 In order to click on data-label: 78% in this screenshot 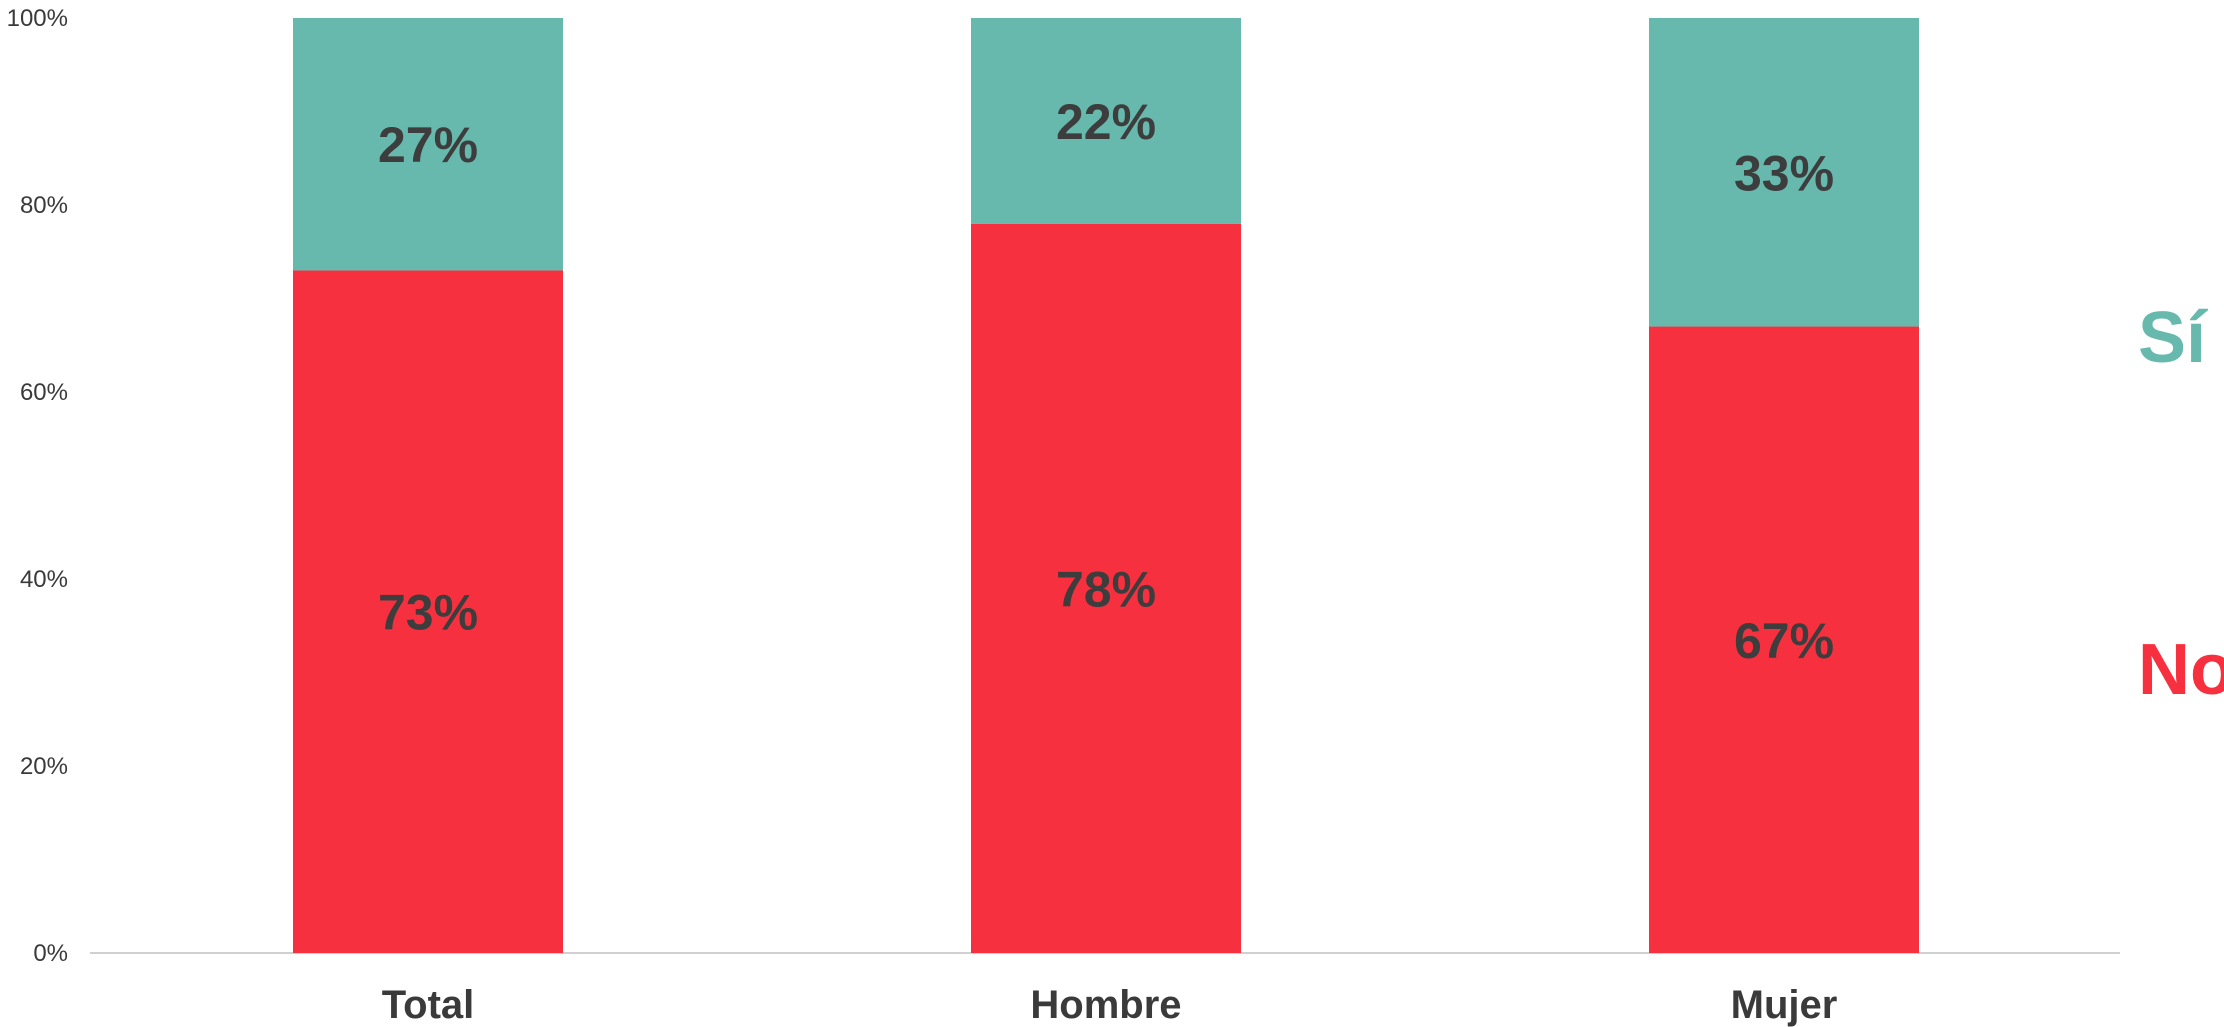, I will do `click(1106, 589)`.